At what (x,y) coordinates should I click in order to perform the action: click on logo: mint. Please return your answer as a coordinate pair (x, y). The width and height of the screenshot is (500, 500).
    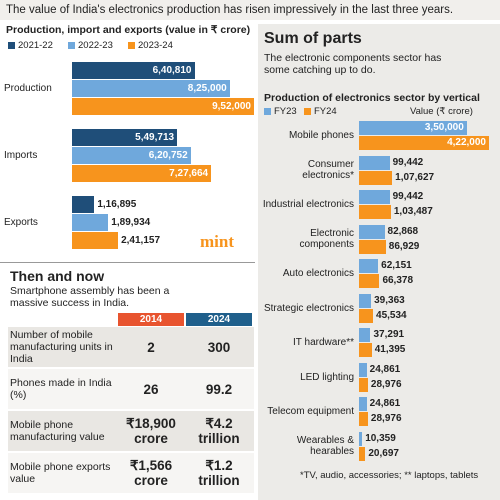
    Looking at the image, I should click on (217, 241).